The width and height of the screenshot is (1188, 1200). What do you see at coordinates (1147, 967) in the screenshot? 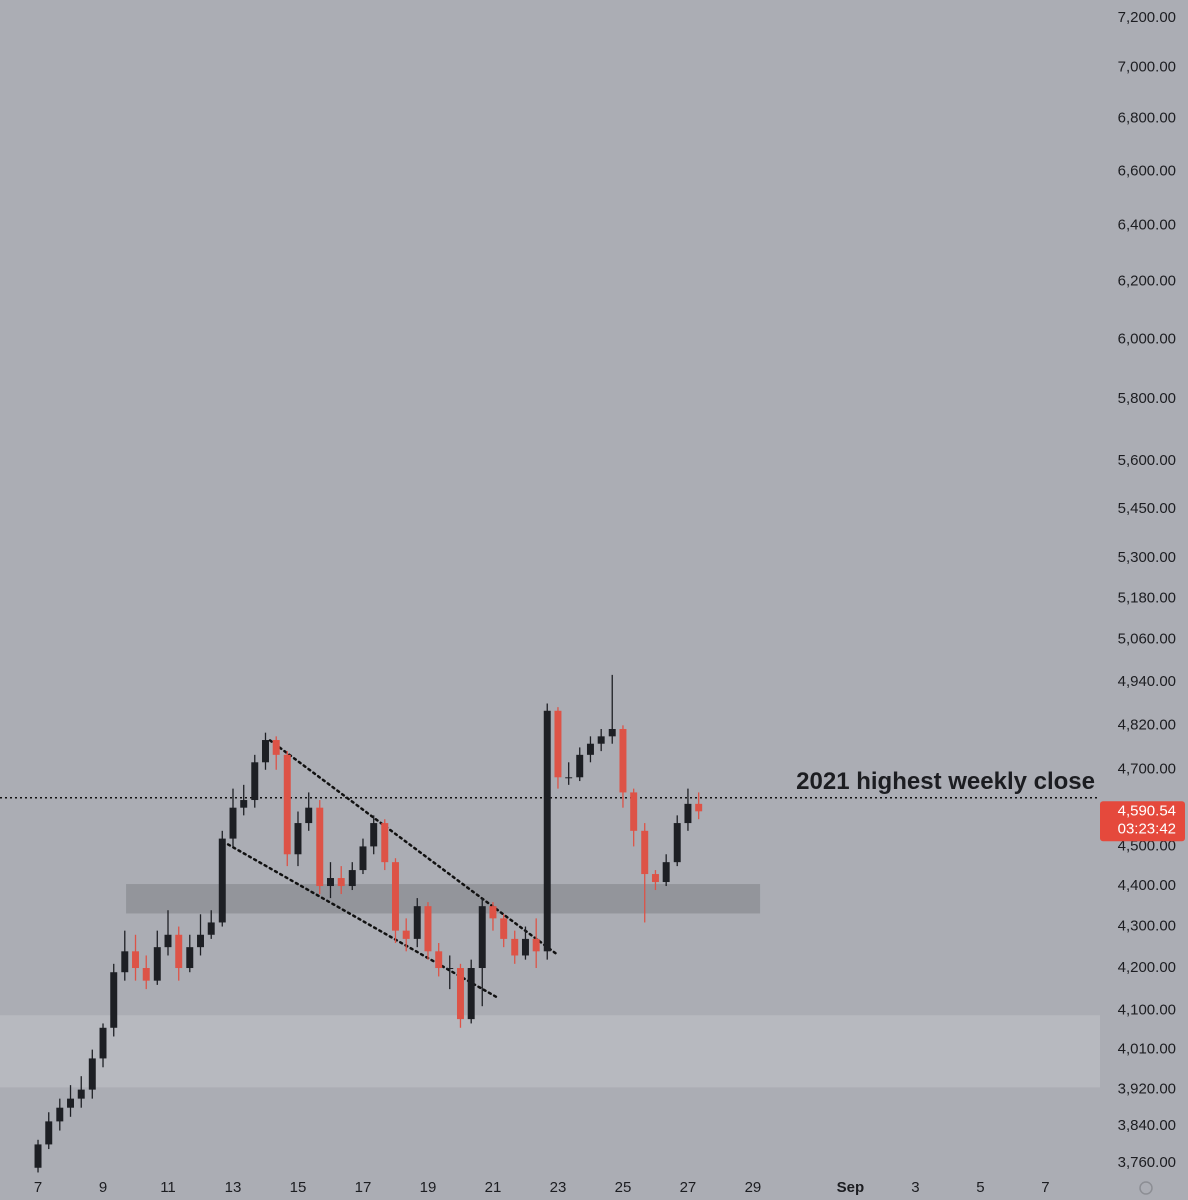
I see `y-tick-label: 4,200.00` at bounding box center [1147, 967].